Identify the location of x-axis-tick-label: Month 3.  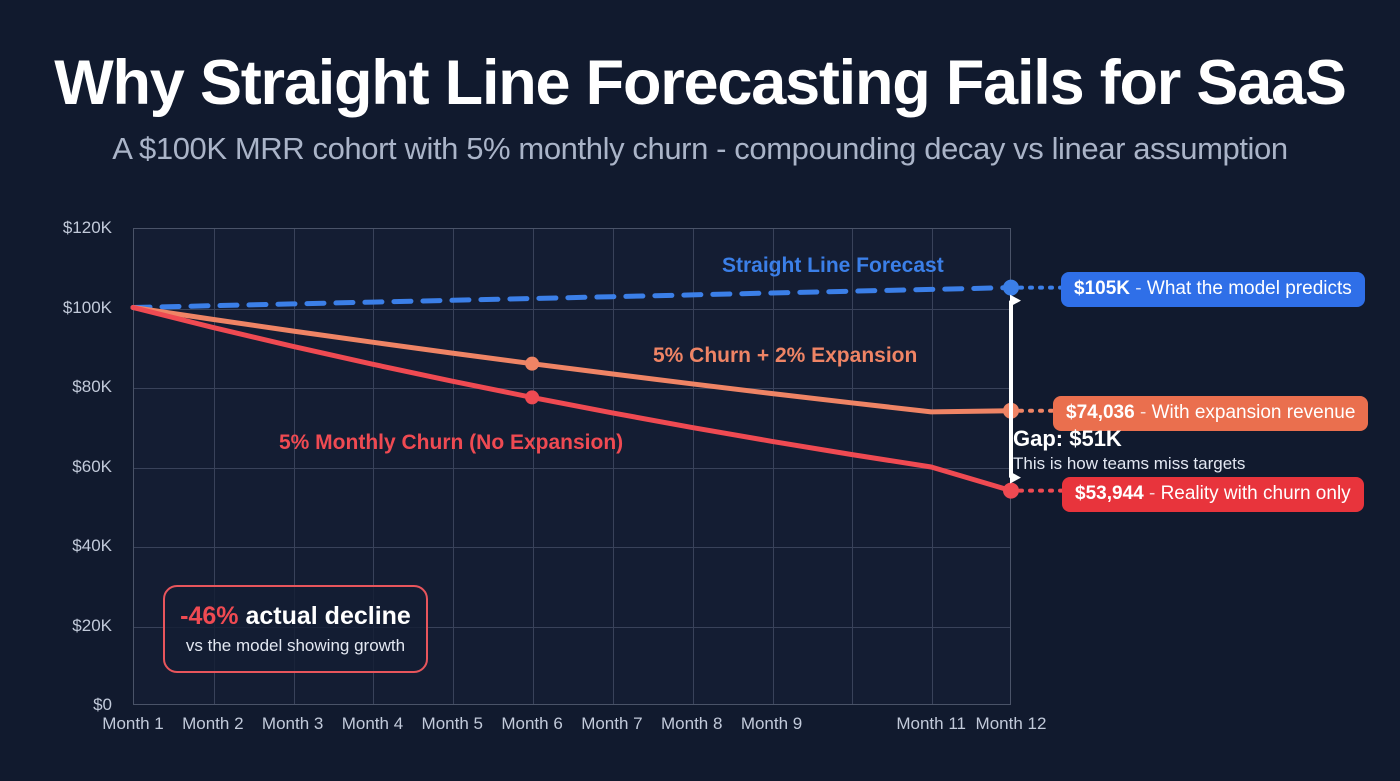
(292, 723).